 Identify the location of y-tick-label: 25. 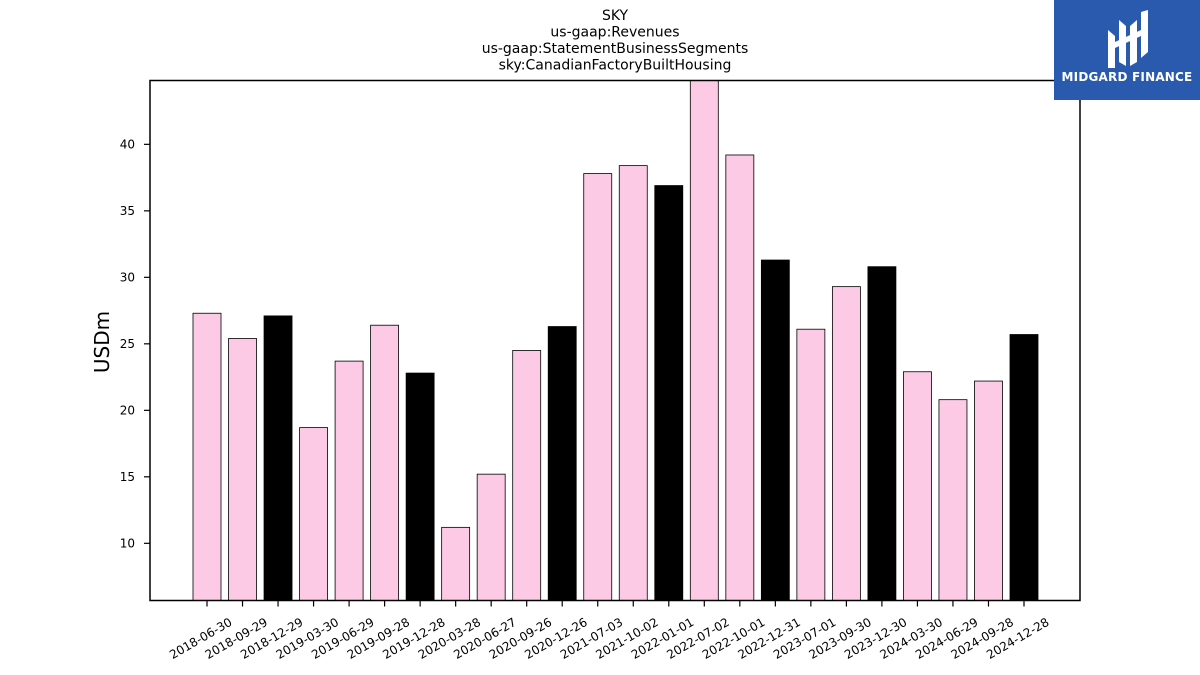
(127, 344).